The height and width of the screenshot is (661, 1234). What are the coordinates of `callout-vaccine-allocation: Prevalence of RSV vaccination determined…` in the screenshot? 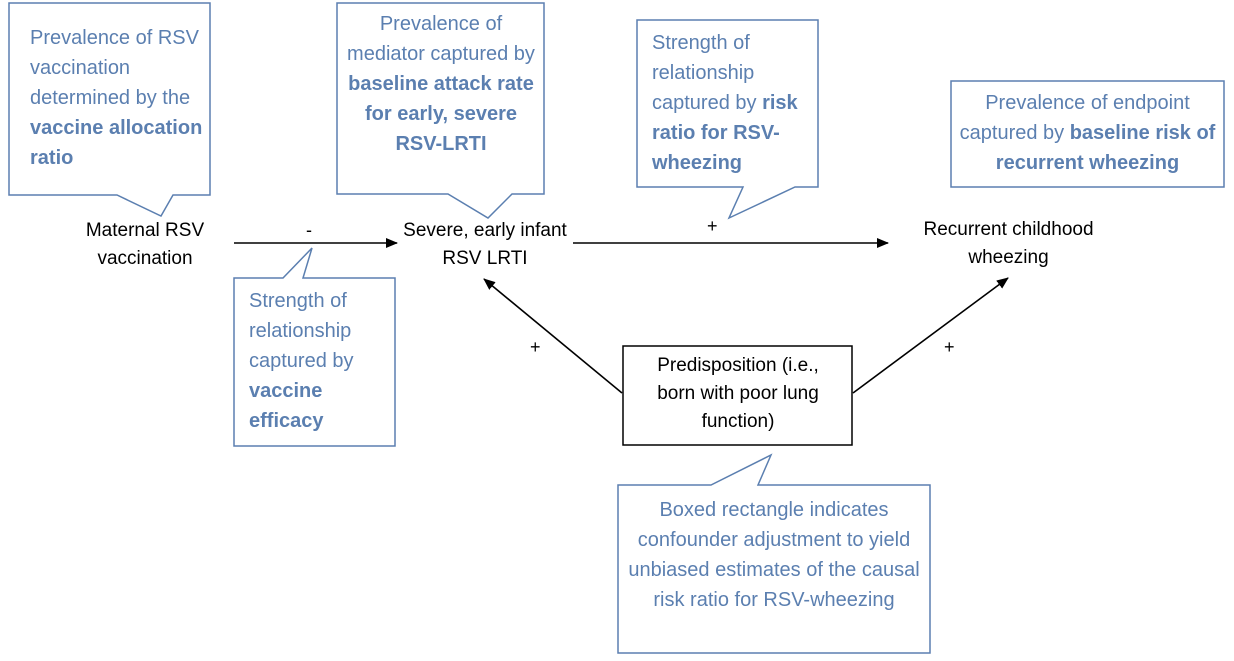 It's located at (116, 98).